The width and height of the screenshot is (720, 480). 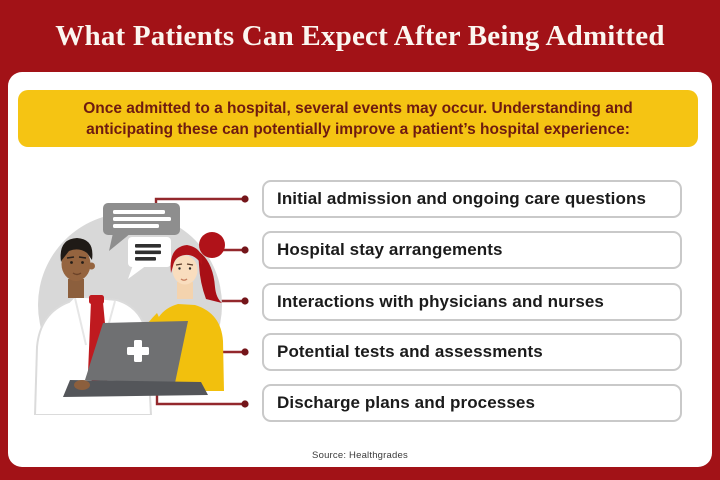 What do you see at coordinates (360, 455) in the screenshot?
I see `source-attribution: Source: Healthgrades` at bounding box center [360, 455].